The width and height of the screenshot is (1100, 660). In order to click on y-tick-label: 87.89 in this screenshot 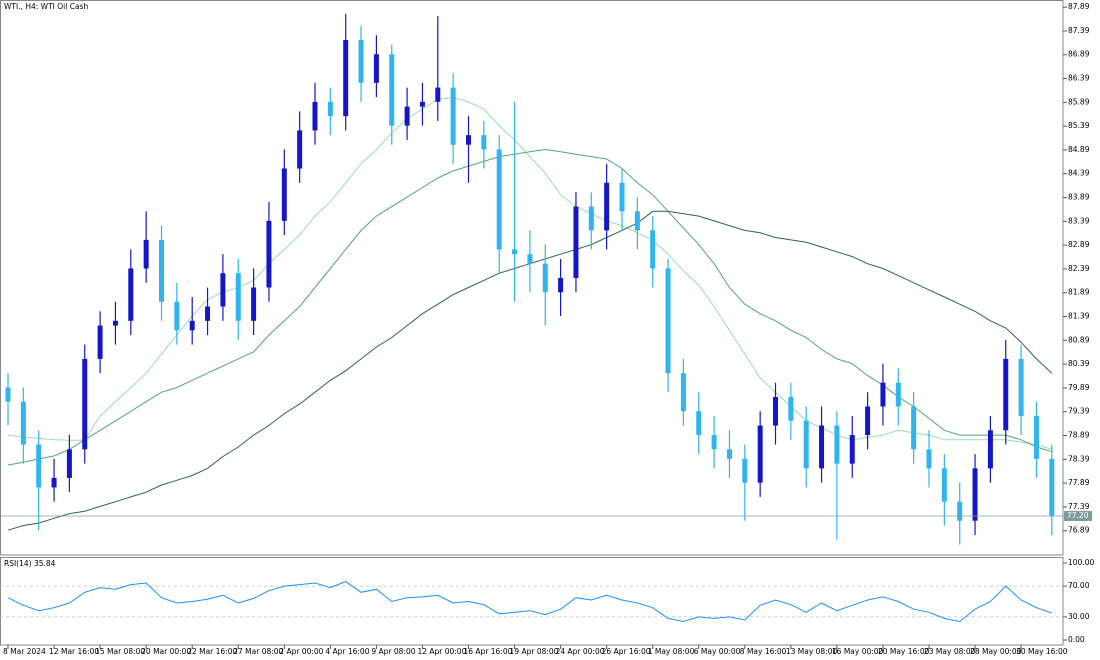, I will do `click(1079, 6)`.